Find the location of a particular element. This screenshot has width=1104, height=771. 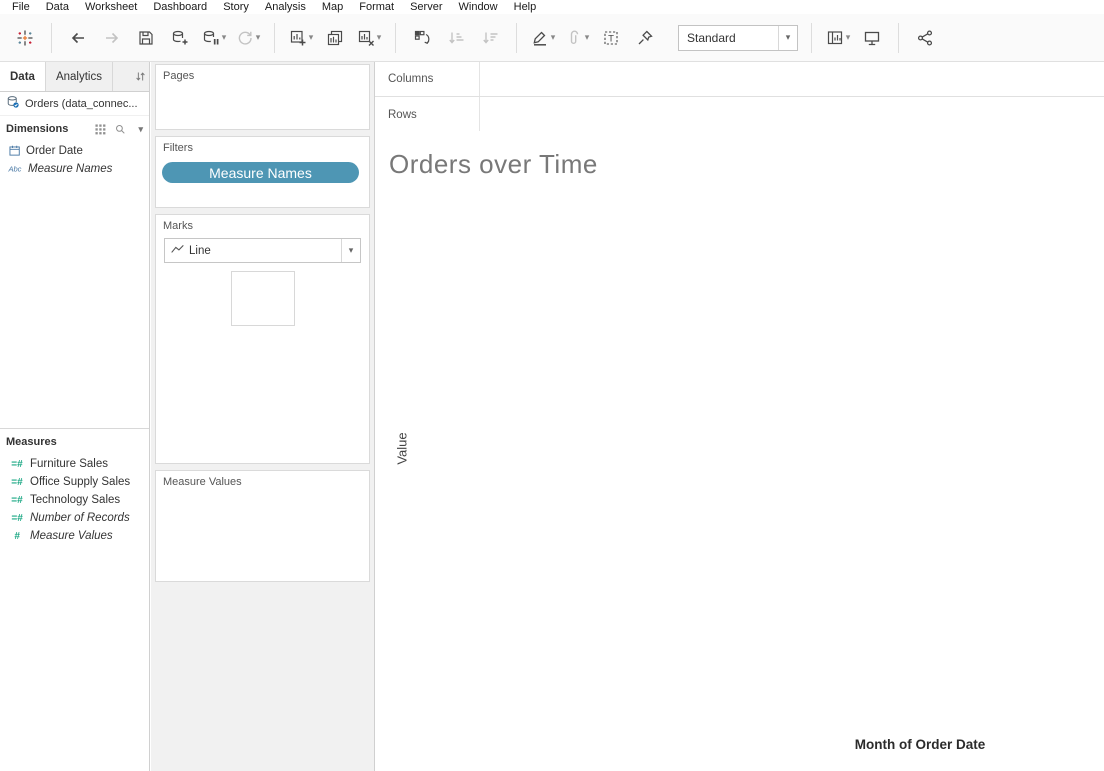

show-mark-labels-button: T is located at coordinates (611, 38).